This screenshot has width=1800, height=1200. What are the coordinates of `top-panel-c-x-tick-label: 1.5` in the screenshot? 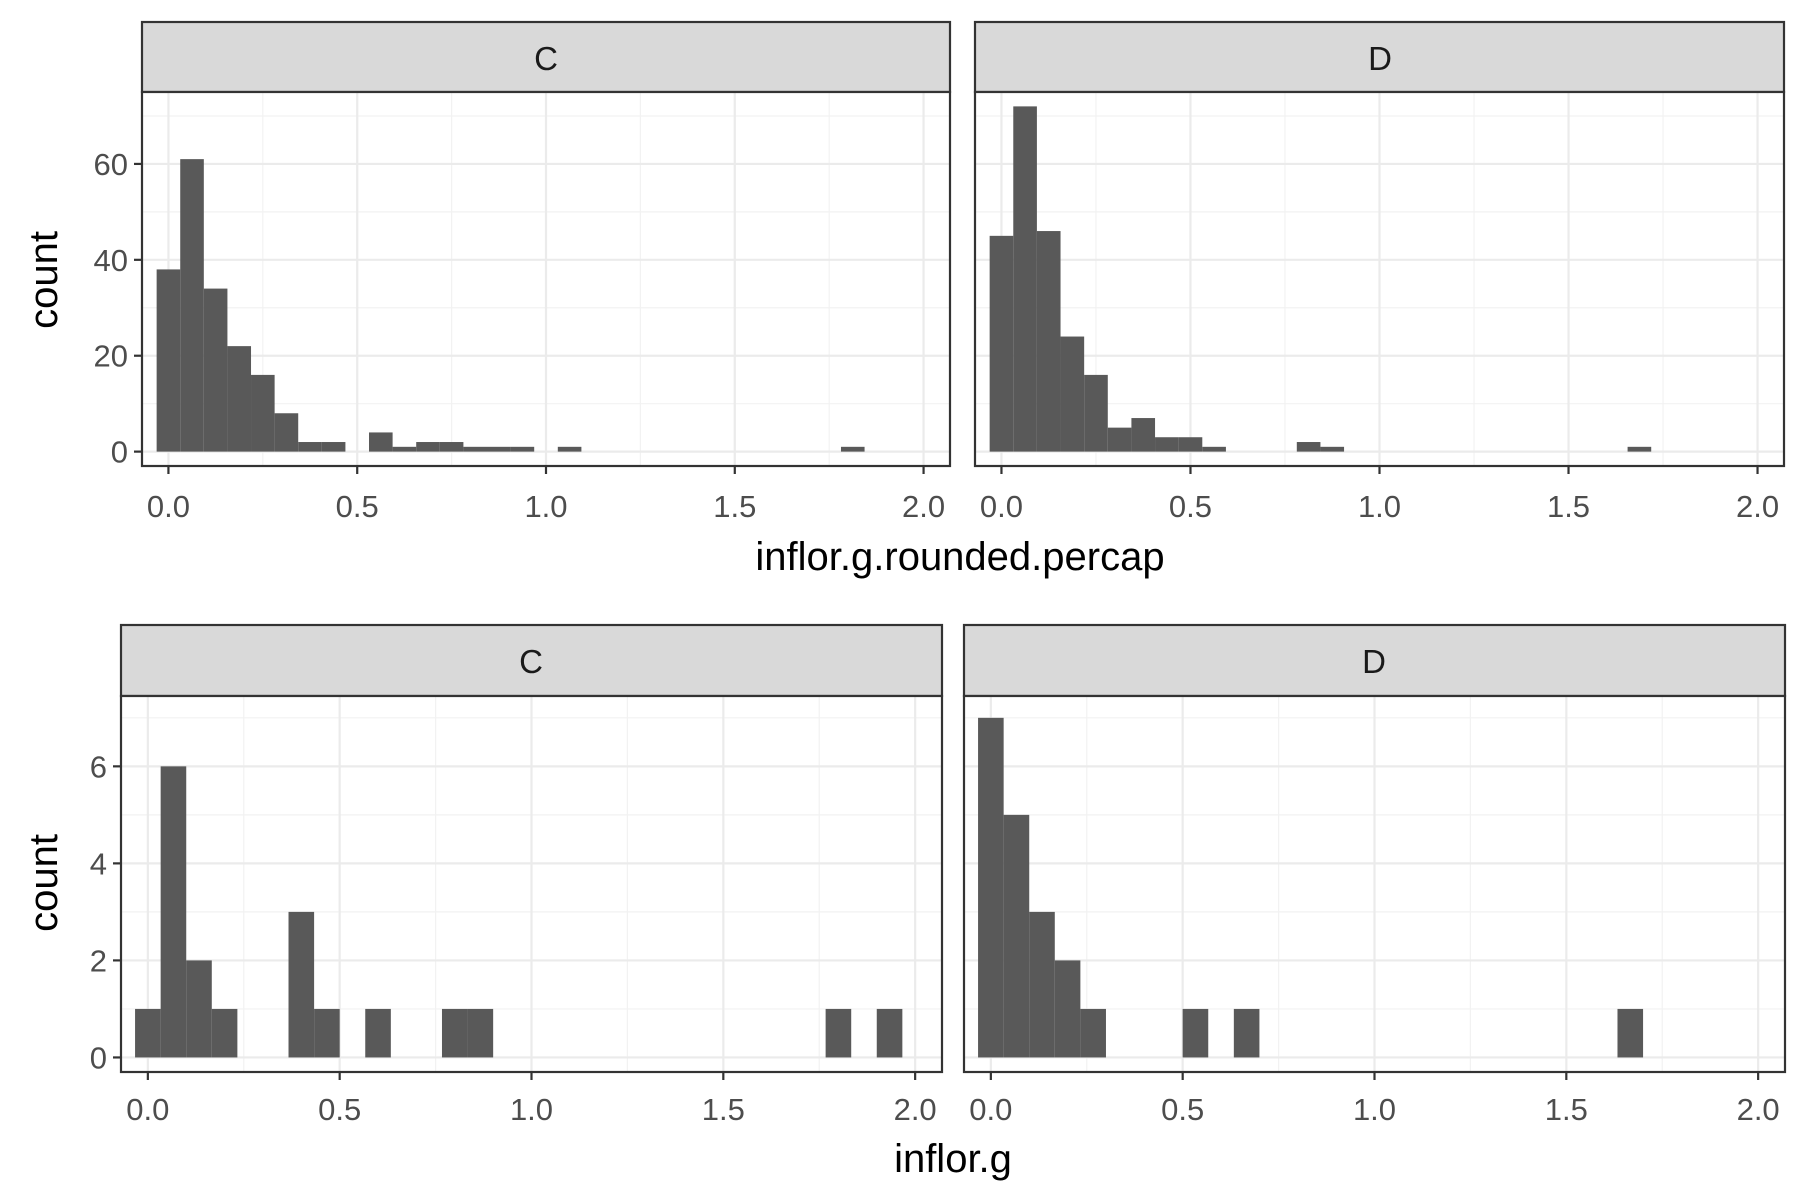 It's located at (734, 506).